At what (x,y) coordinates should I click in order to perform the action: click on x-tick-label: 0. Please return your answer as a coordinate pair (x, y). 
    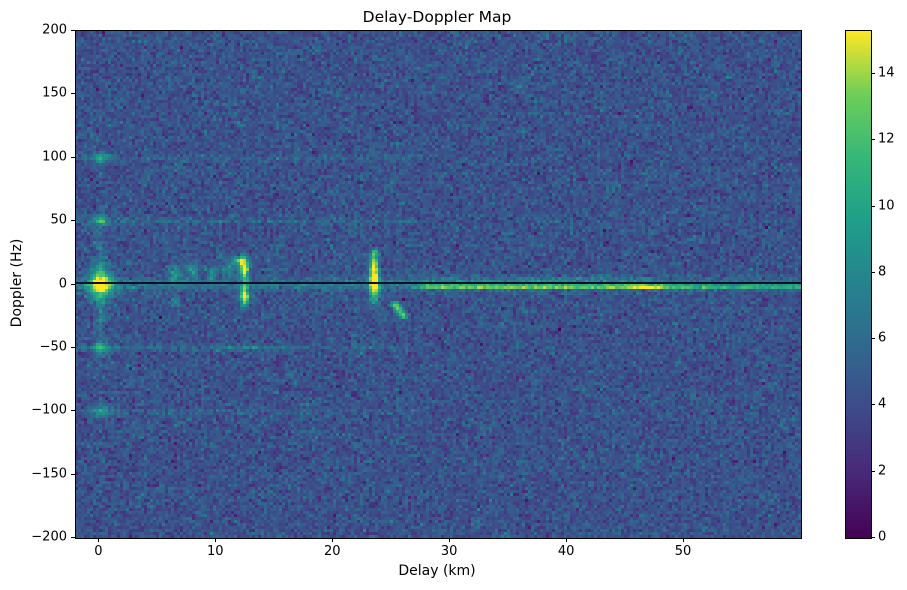
    Looking at the image, I should click on (98, 551).